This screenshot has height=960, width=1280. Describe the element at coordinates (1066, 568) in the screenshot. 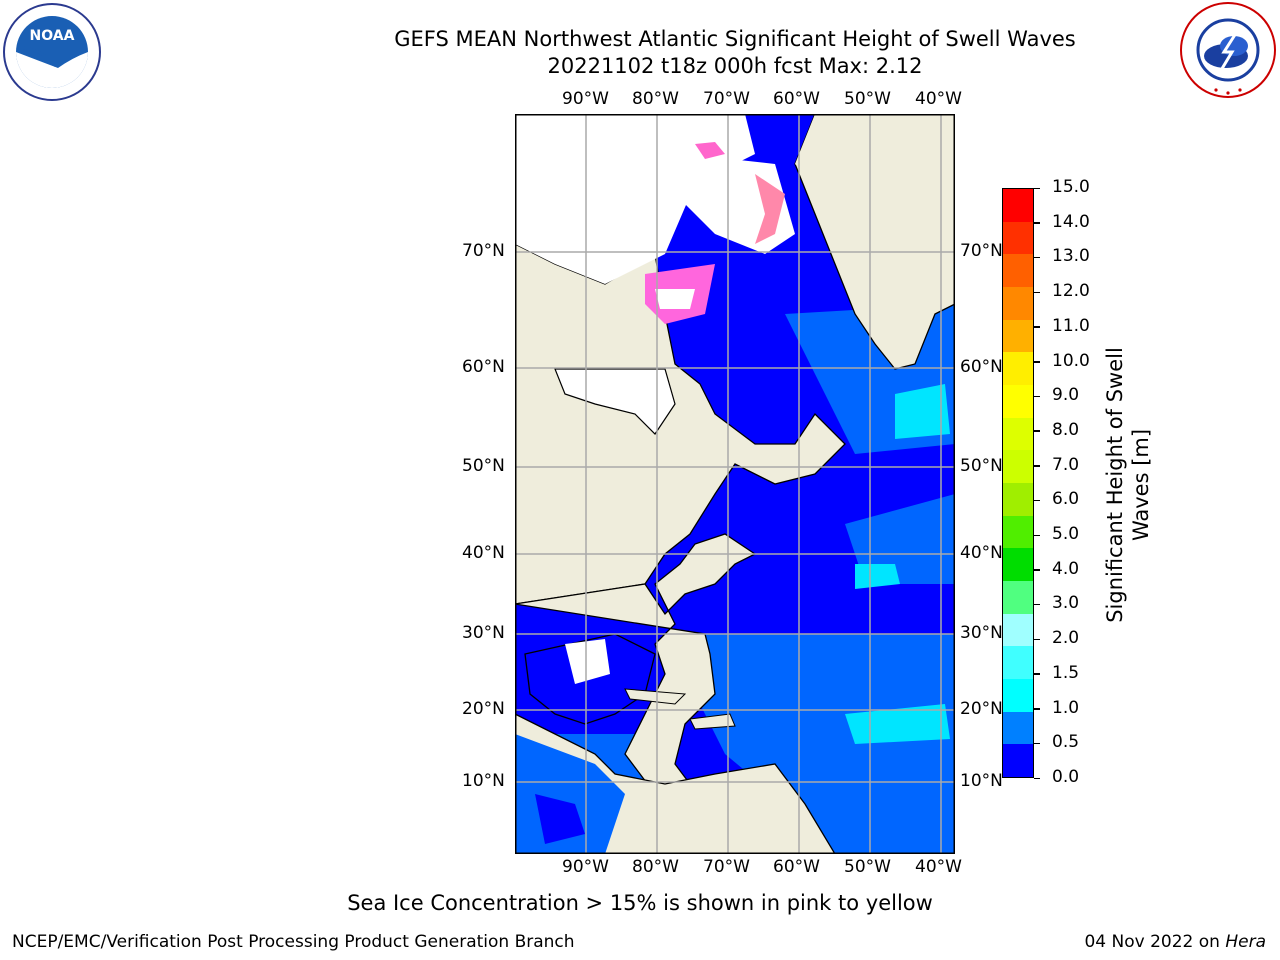

I see `colorbar-tick-label: 4.0` at that location.